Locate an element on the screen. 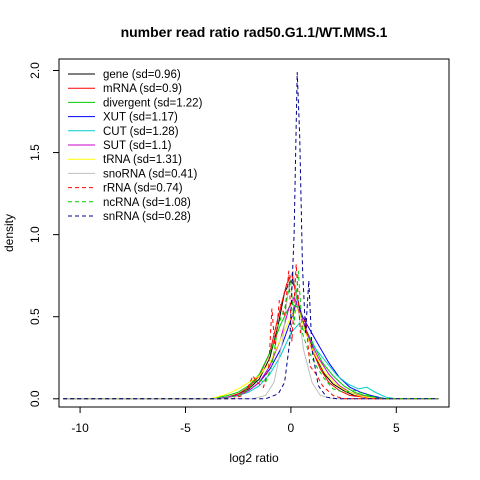 The height and width of the screenshot is (480, 480). x-tick-label: 5 is located at coordinates (396, 428).